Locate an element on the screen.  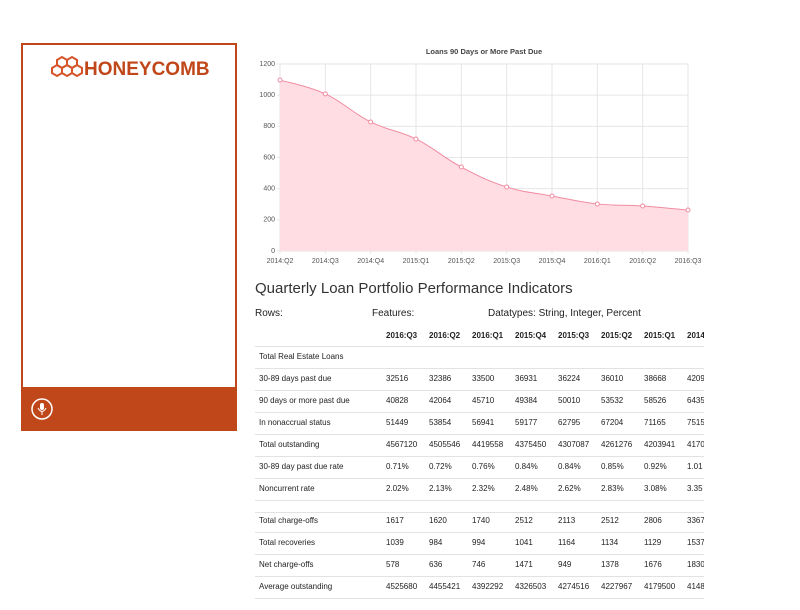
cell: 45710 is located at coordinates (483, 400).